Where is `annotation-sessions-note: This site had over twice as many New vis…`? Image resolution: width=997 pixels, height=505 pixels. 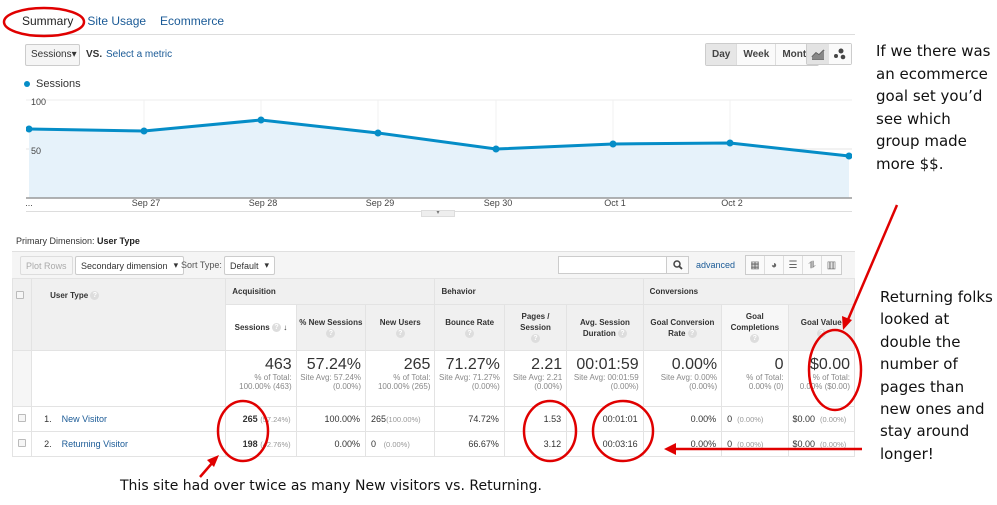
annotation-sessions-note: This site had over twice as many New vis… is located at coordinates (331, 486).